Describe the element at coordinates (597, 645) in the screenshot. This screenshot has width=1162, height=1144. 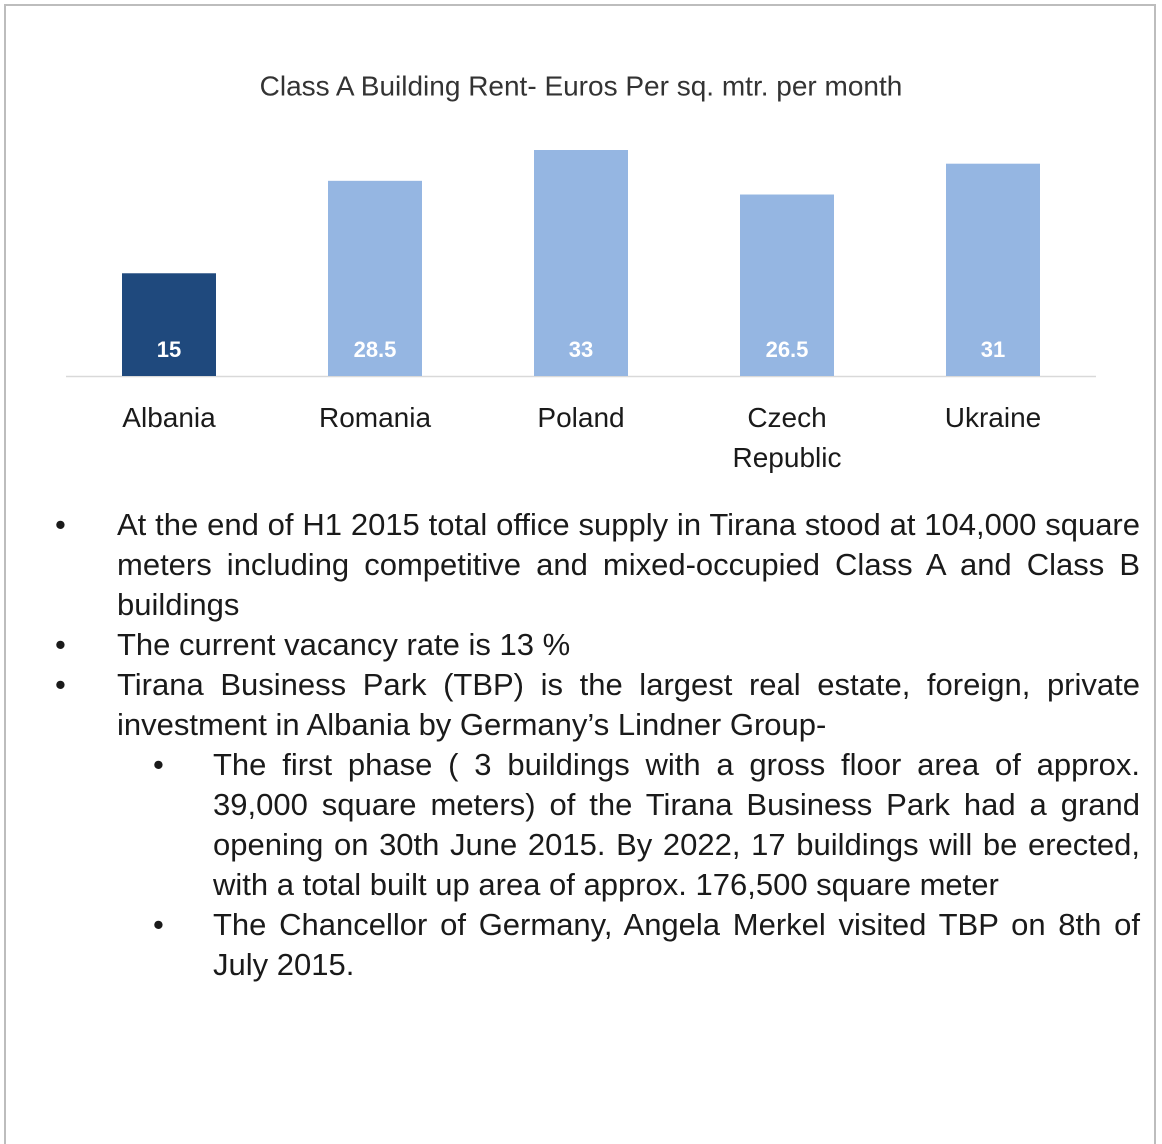
I see `bullet: • The current vacancy rate is 13 %` at that location.